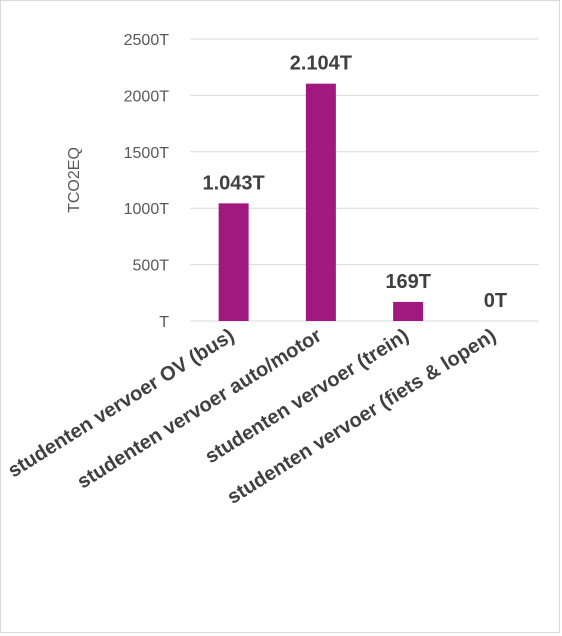 The width and height of the screenshot is (562, 636). I want to click on y-axis-title: TCO2EQ, so click(74, 180).